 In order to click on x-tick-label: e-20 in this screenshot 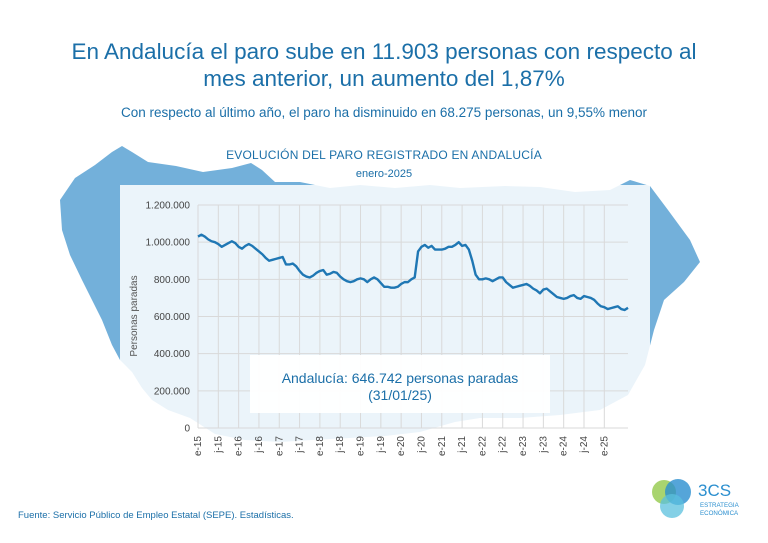, I will do `click(401, 446)`.